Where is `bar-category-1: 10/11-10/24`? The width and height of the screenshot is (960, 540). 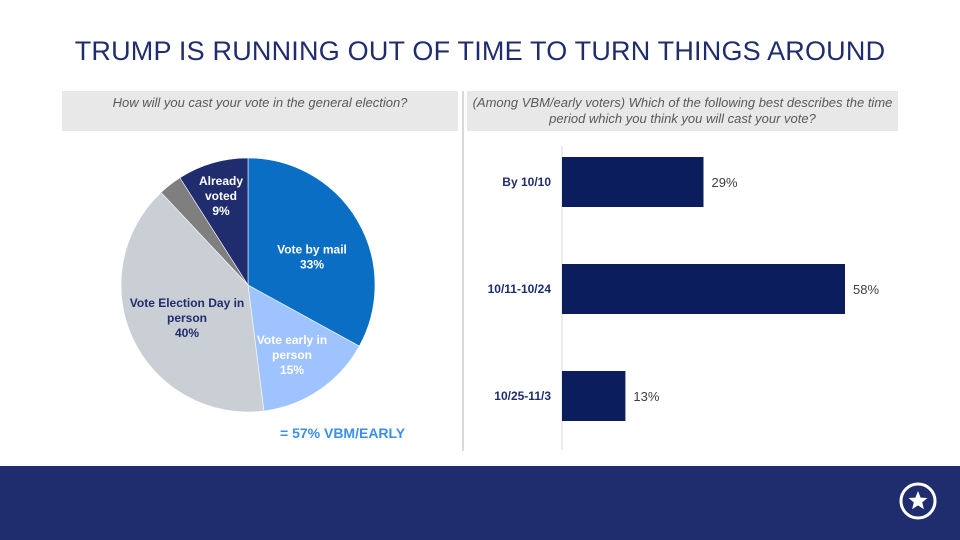 bar-category-1: 10/11-10/24 is located at coordinates (520, 289).